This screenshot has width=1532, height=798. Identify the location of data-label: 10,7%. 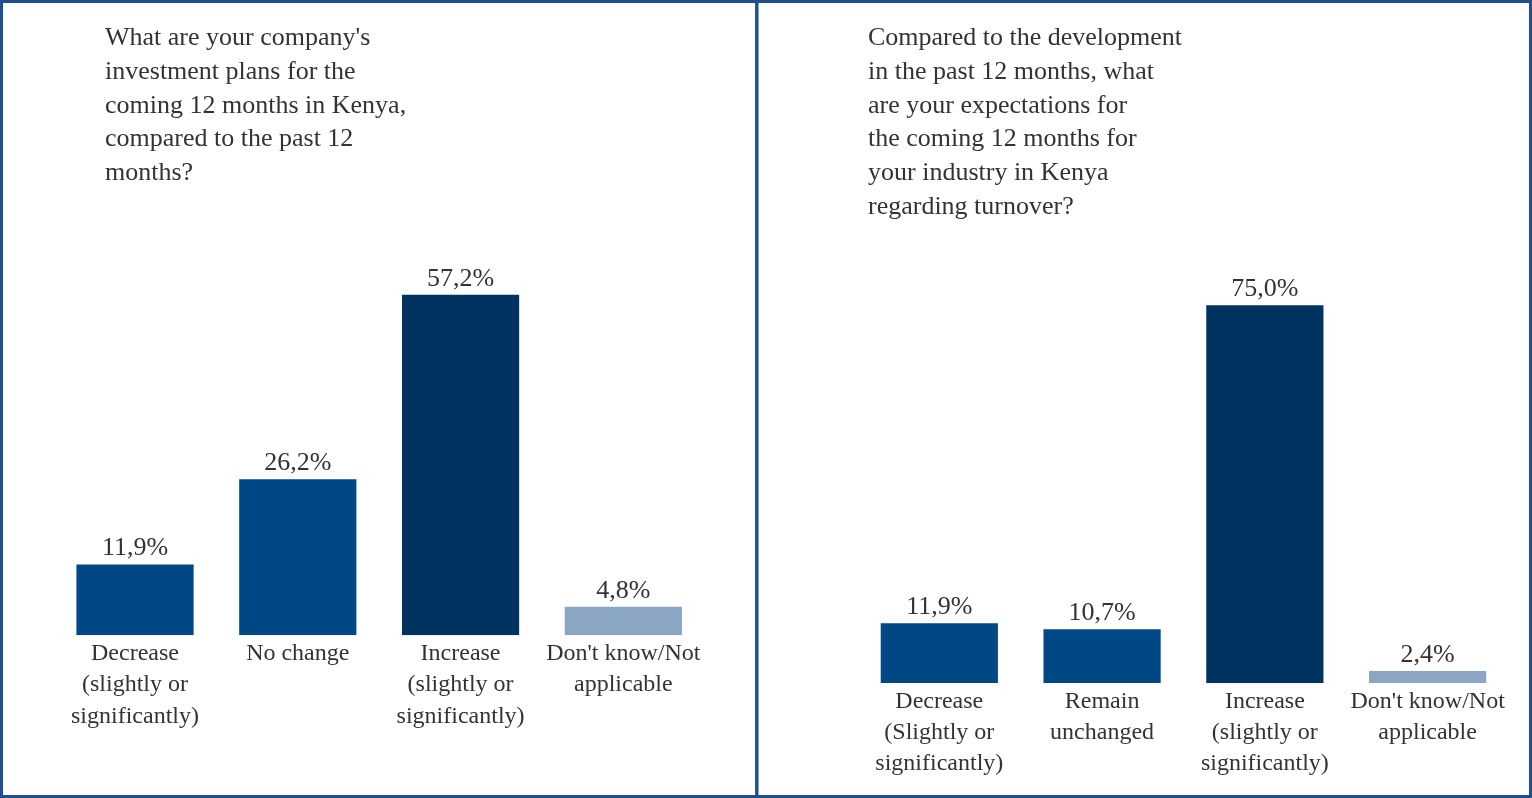
(1102, 612).